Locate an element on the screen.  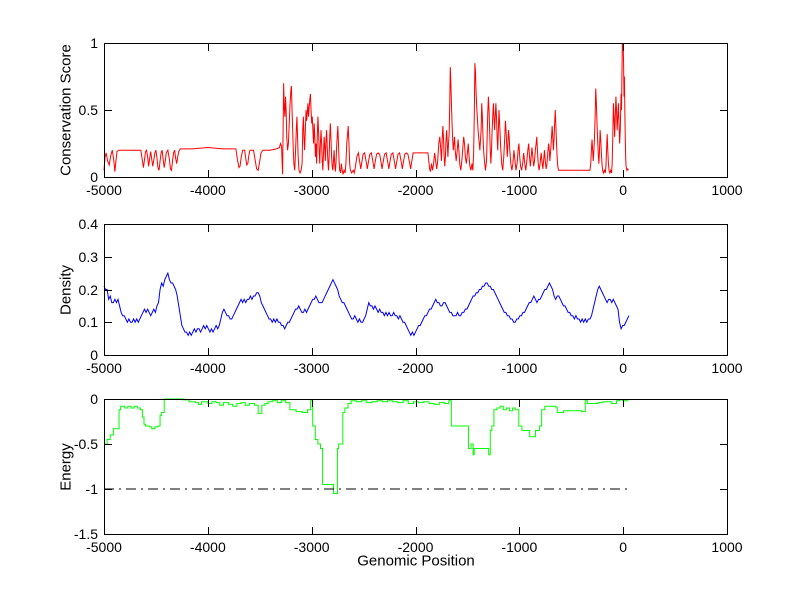
xlabel-genomic-position: Genomic Position is located at coordinates (416, 561).